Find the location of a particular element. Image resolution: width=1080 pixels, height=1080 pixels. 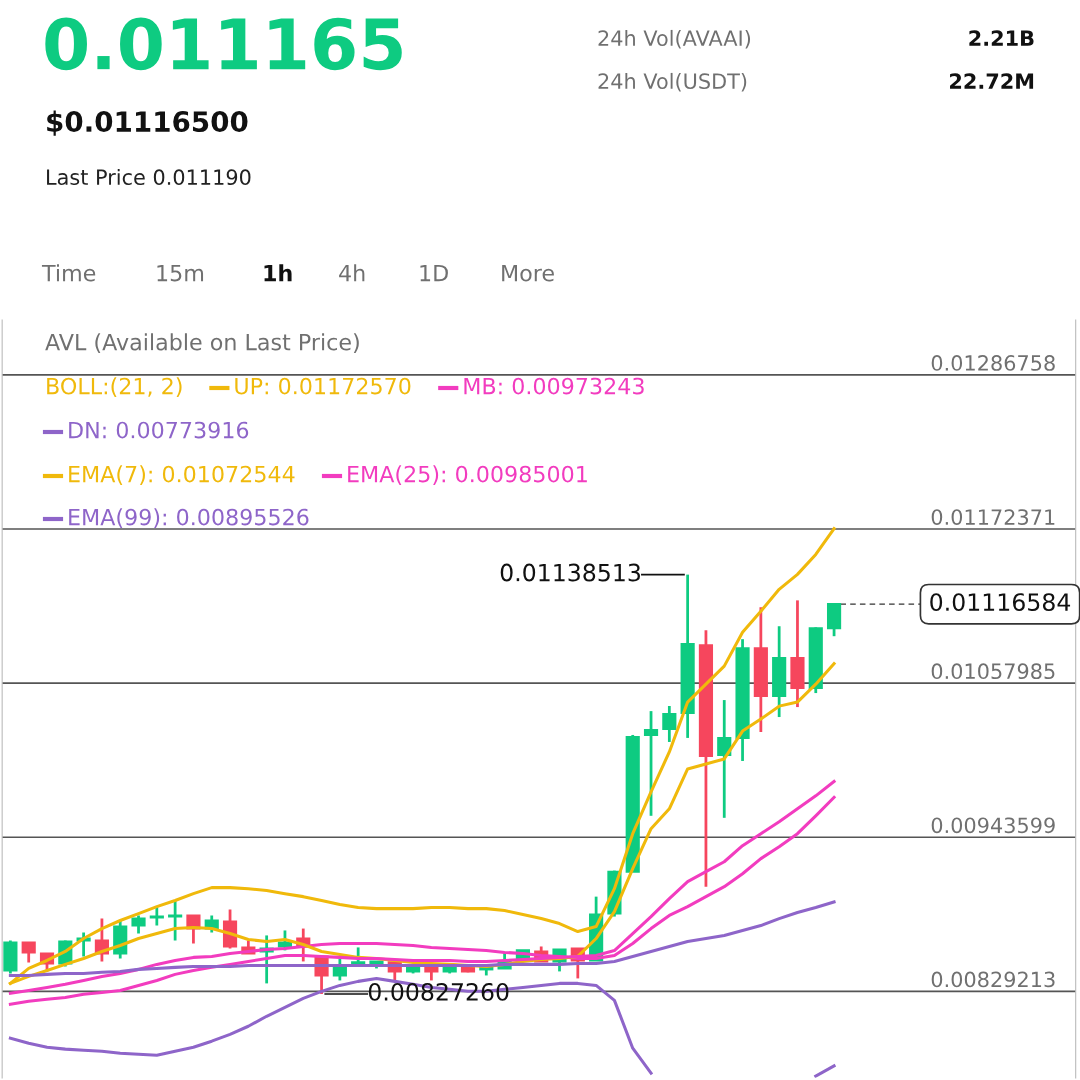

y-tick-label: 0.01057985 is located at coordinates (993, 671).